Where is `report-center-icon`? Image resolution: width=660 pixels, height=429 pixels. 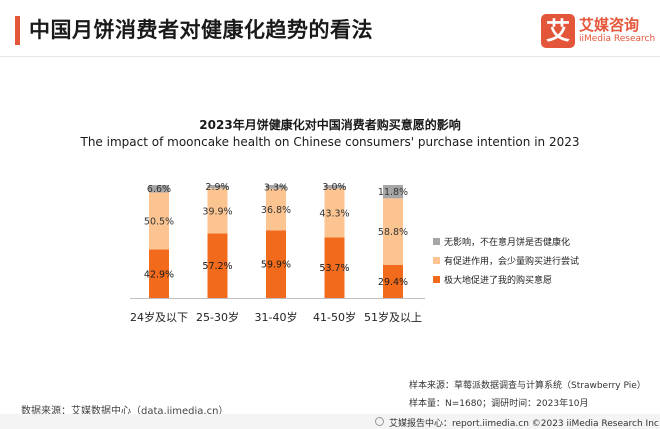
report-center-icon is located at coordinates (379, 421).